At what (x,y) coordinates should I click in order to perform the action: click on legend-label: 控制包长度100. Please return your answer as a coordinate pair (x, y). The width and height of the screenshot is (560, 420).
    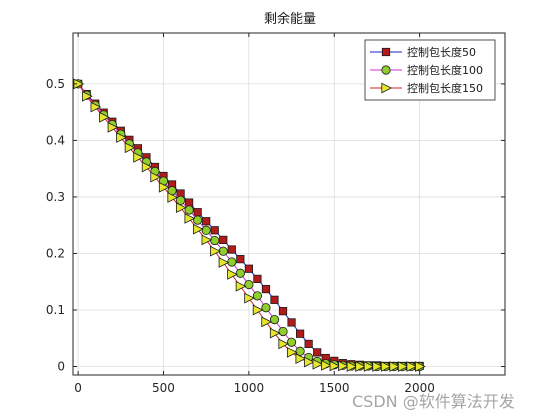
    Looking at the image, I should click on (445, 70).